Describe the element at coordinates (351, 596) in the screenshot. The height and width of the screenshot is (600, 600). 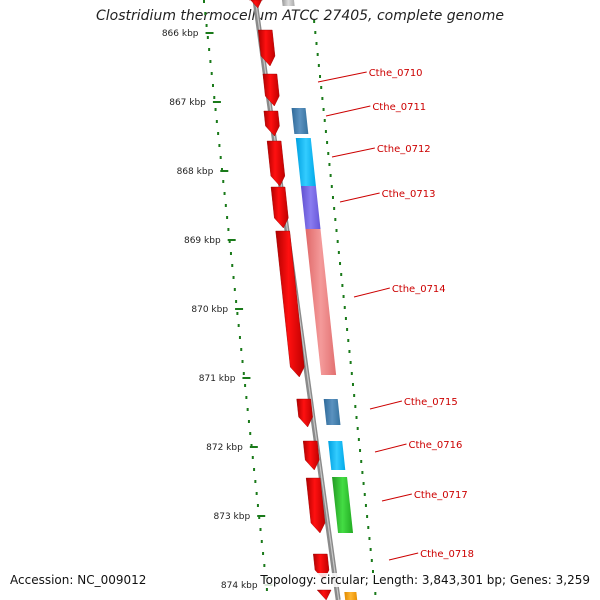
I see `cog-bar-orange` at that location.